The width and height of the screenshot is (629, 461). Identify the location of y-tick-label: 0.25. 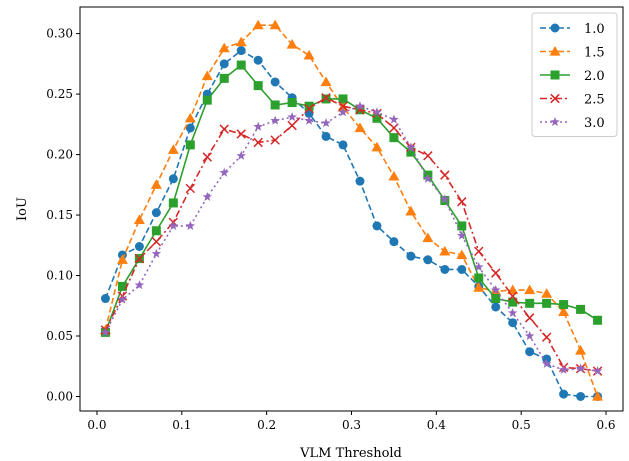
(59, 94).